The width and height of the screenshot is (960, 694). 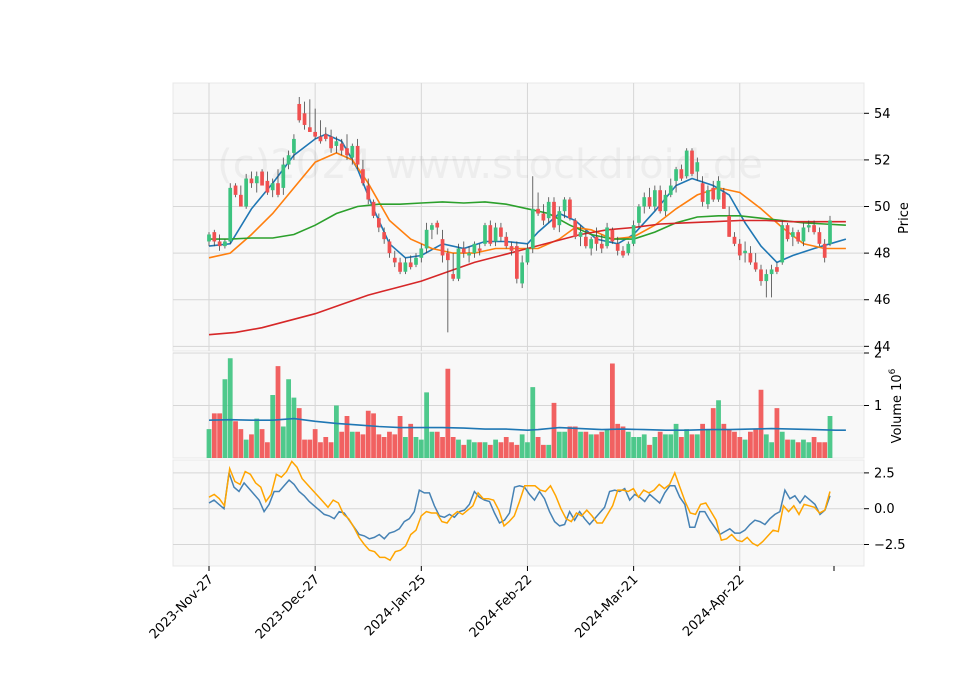 I want to click on price-tick-label: 48, so click(x=882, y=254).